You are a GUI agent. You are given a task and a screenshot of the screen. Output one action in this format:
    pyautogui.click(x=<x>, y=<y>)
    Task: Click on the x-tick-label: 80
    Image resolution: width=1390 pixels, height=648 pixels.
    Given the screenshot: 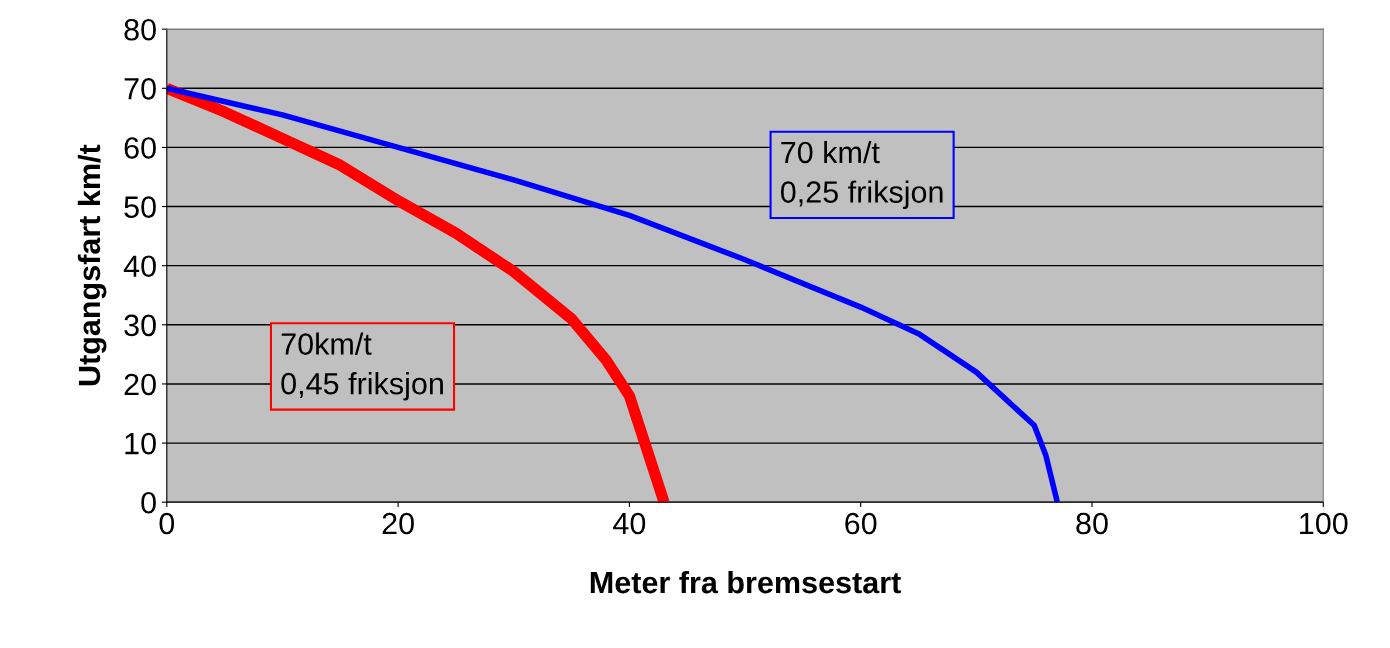 What is the action you would take?
    pyautogui.click(x=1092, y=523)
    